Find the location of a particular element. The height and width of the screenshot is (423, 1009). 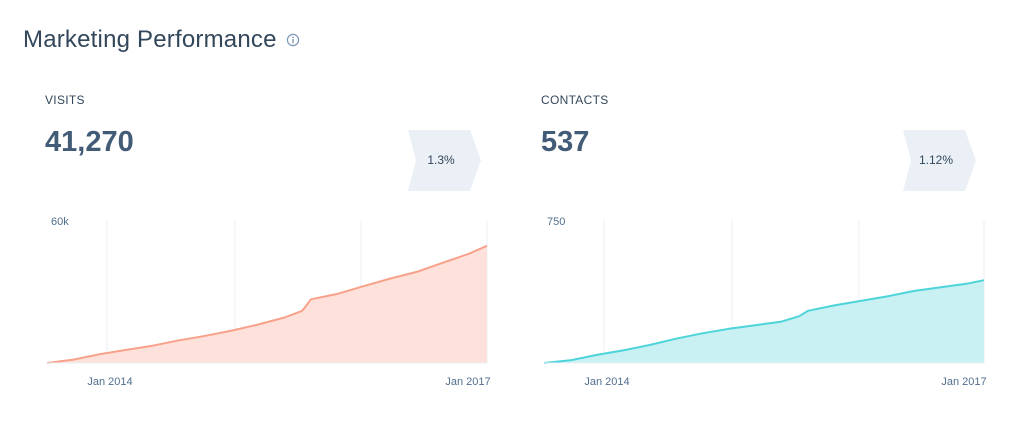

contacts-x-tick-label: Jan 2017 is located at coordinates (963, 382).